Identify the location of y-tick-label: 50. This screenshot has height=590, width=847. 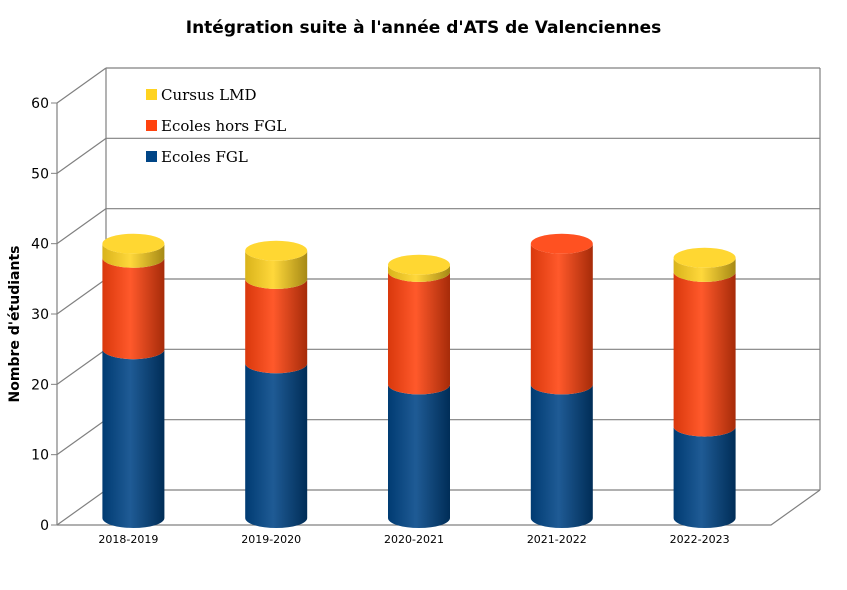
(40, 174).